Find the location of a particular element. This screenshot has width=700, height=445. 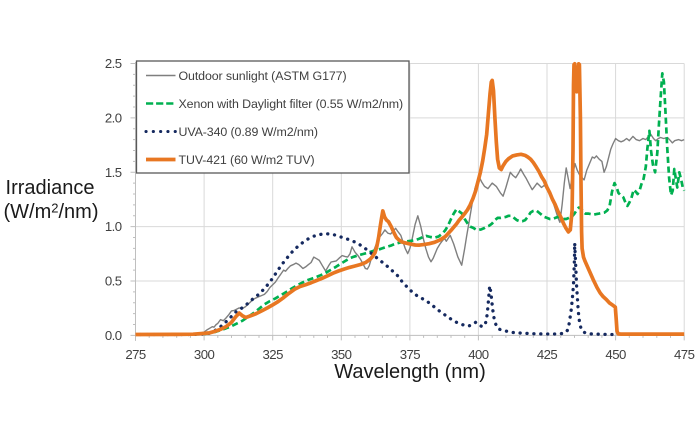

svg-text: Irradiance is located at coordinates (50, 188).